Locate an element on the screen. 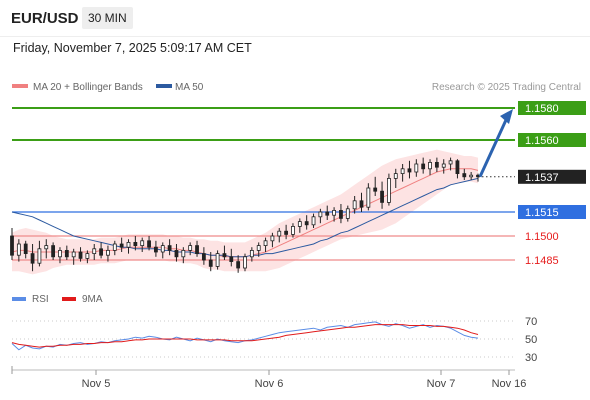 The image size is (590, 400). x-axis: Nov 5 Nov 6 Nov 7 Nov 16 is located at coordinates (269, 378).